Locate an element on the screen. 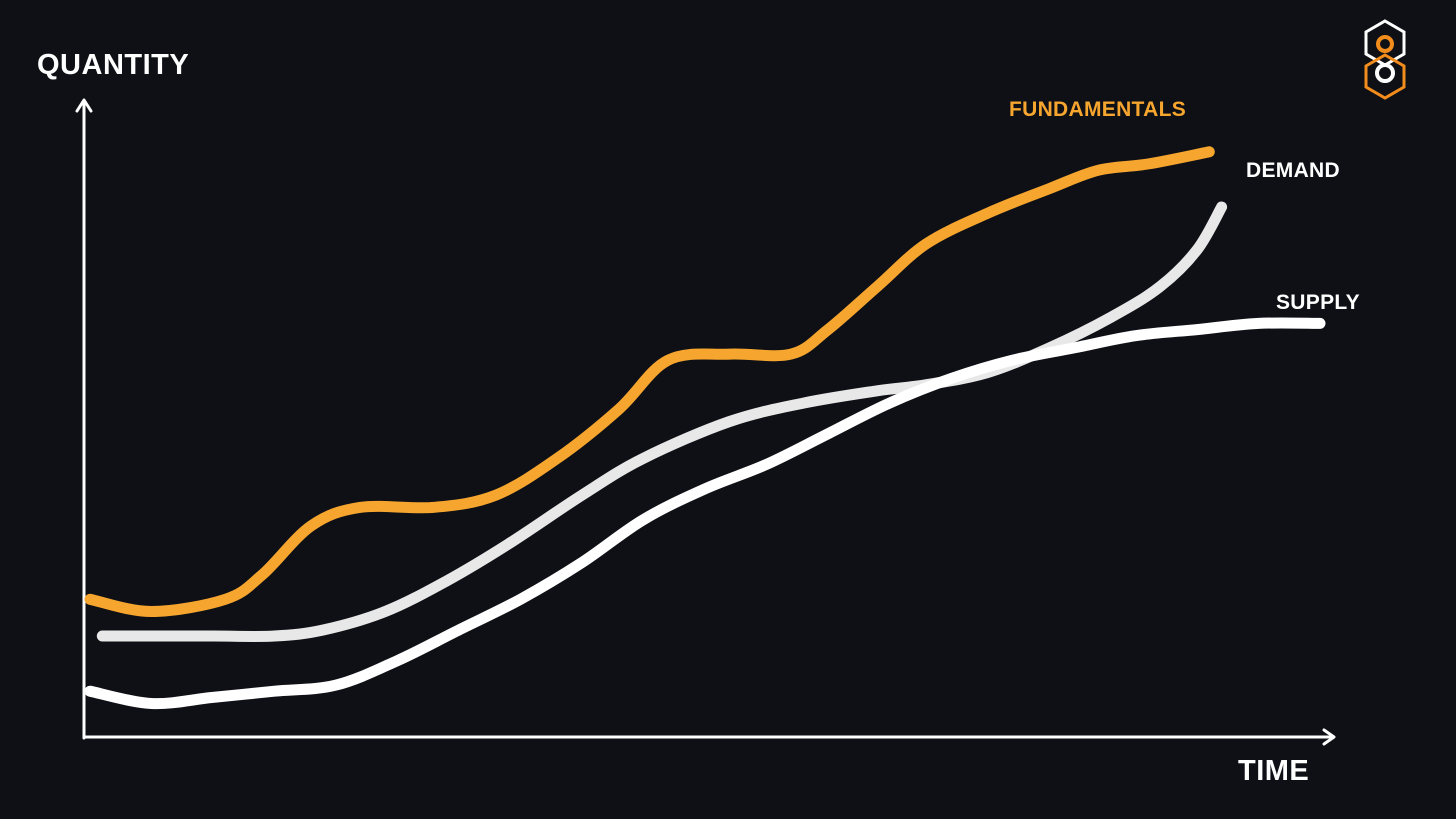  series-label-fundamentals: FUNDAMENTALS is located at coordinates (1097, 109).